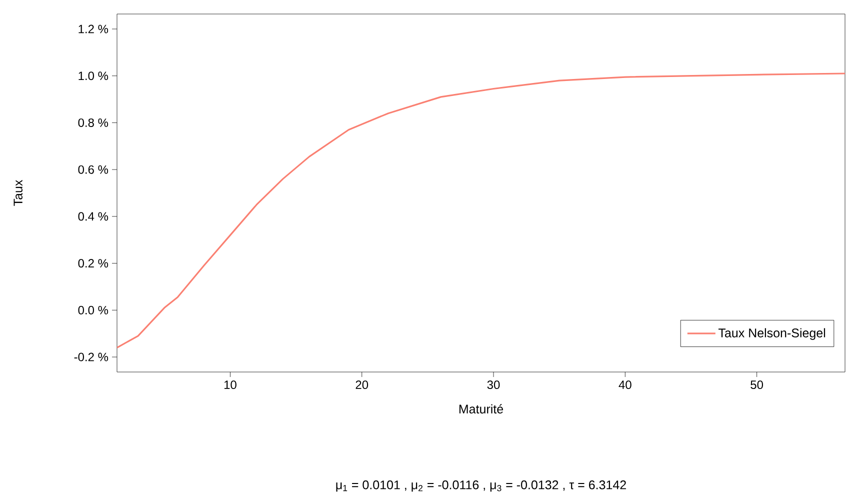 This screenshot has width=851, height=499. I want to click on text: μ$_{1}$ = 0.0101 , μ$_{2}$ = -0.0116 , μ$_{3}$ = -0.0132 , τ = 6.3142, so click(481, 486).